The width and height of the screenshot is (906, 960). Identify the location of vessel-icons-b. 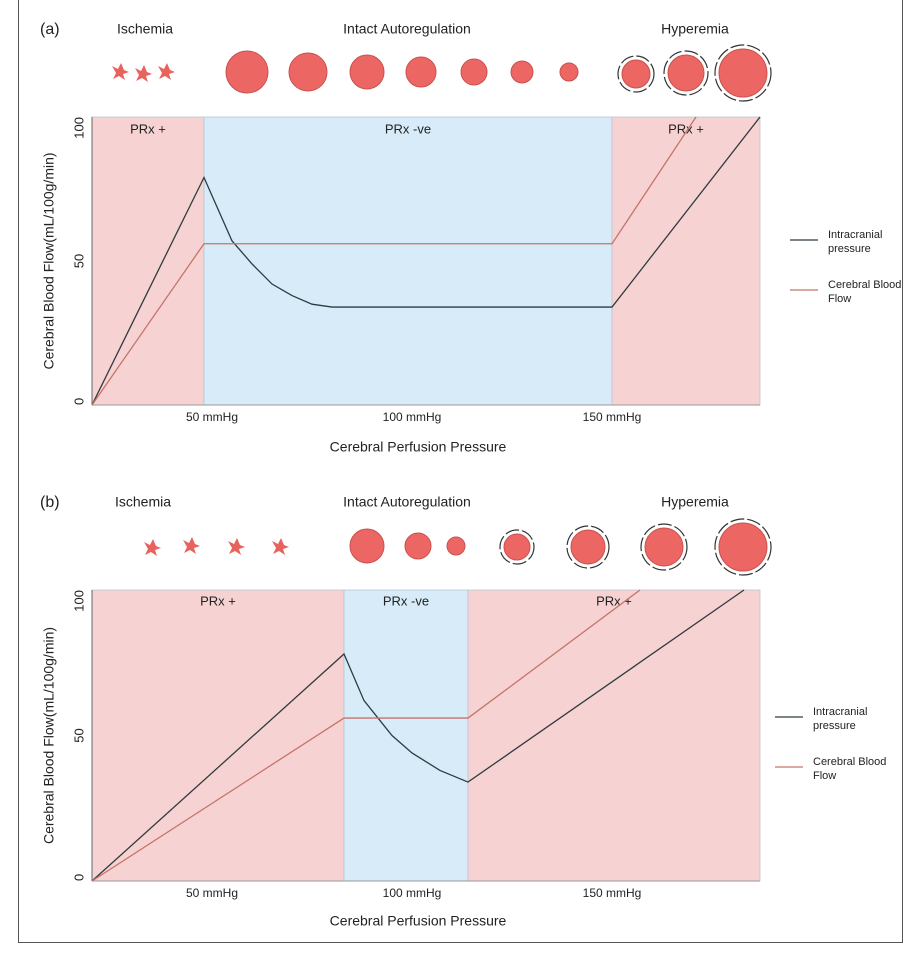
(458, 547).